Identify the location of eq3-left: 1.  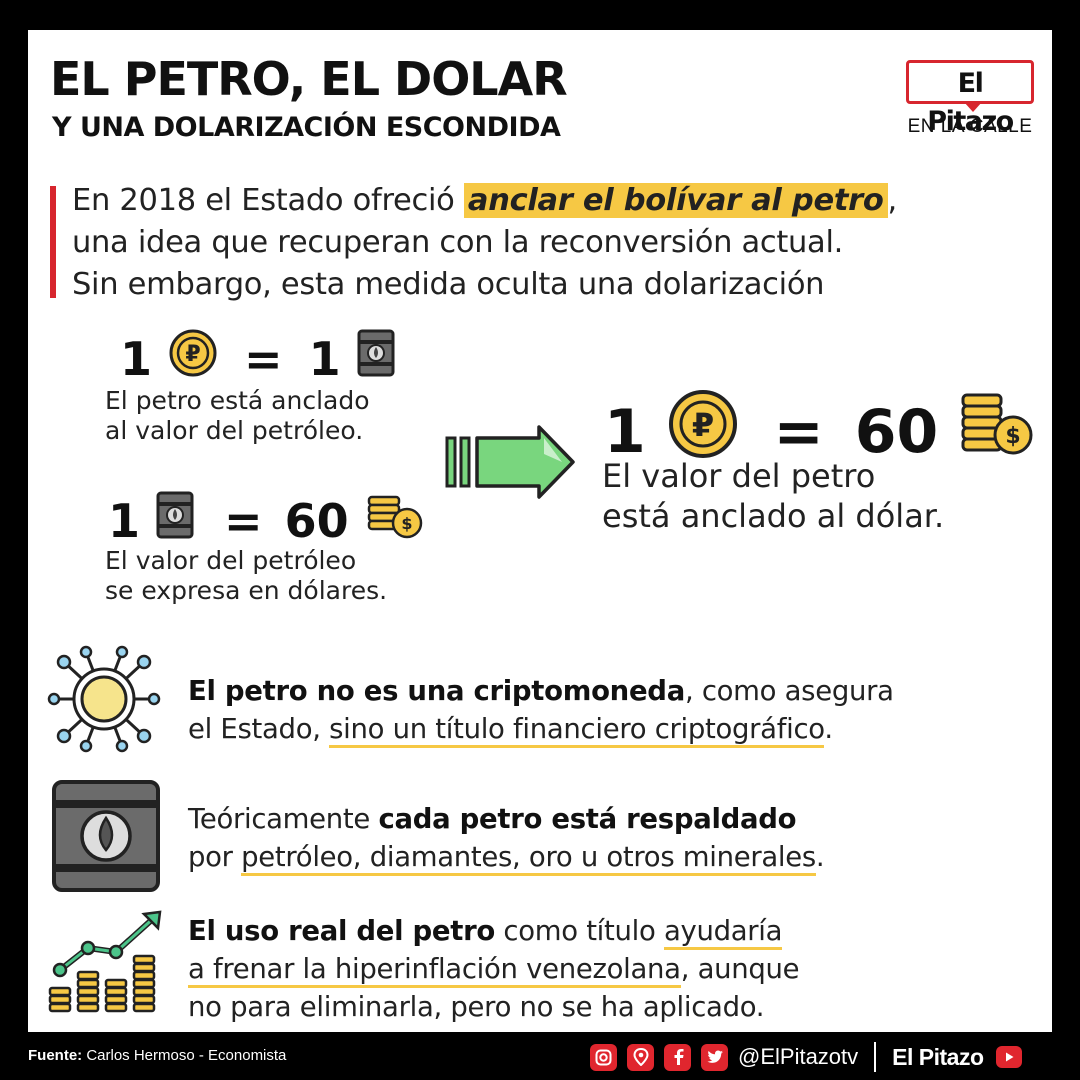
(625, 431).